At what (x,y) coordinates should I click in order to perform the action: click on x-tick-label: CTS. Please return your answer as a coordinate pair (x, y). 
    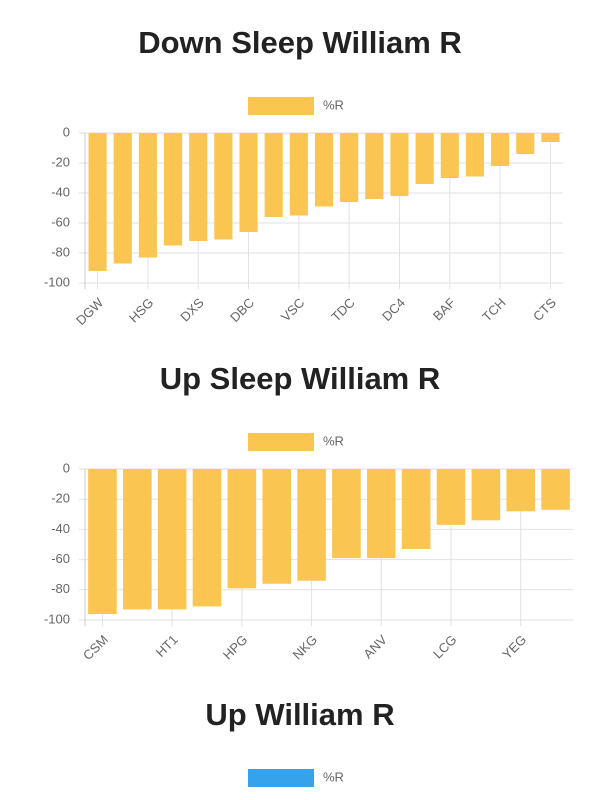
    Looking at the image, I should click on (544, 309).